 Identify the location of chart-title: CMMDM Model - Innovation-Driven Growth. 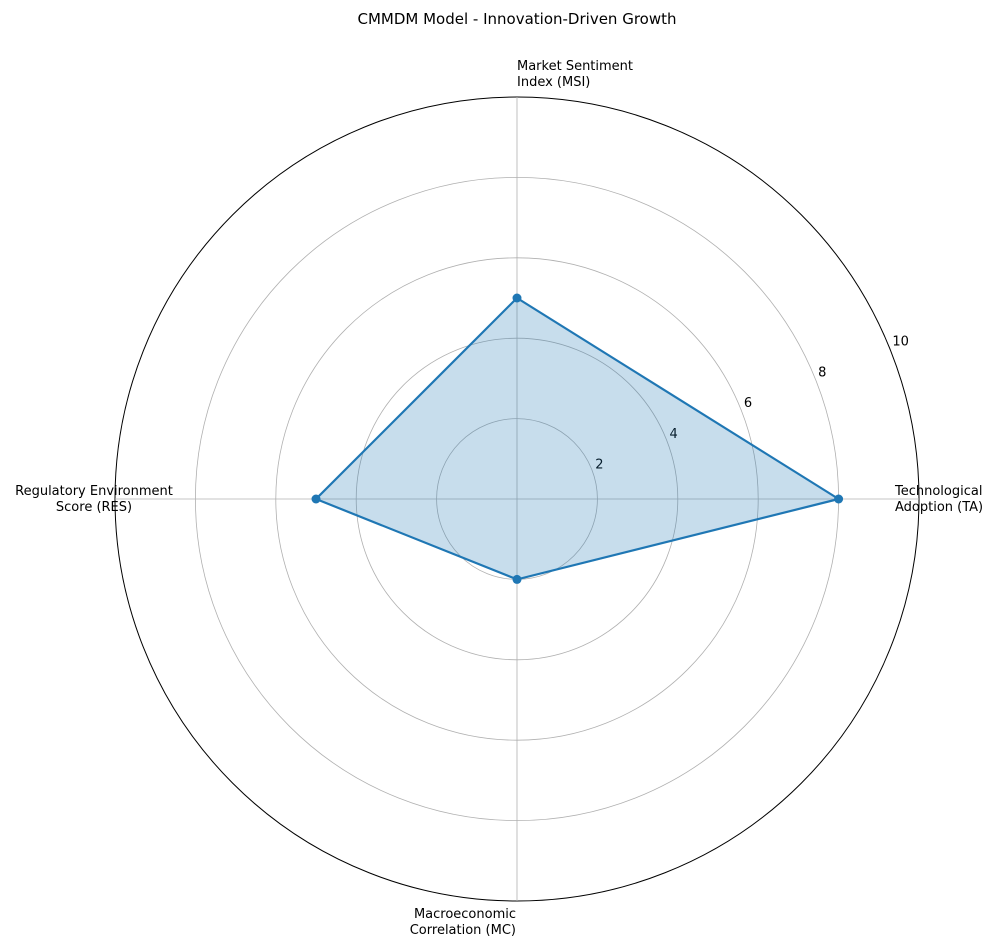
(517, 19).